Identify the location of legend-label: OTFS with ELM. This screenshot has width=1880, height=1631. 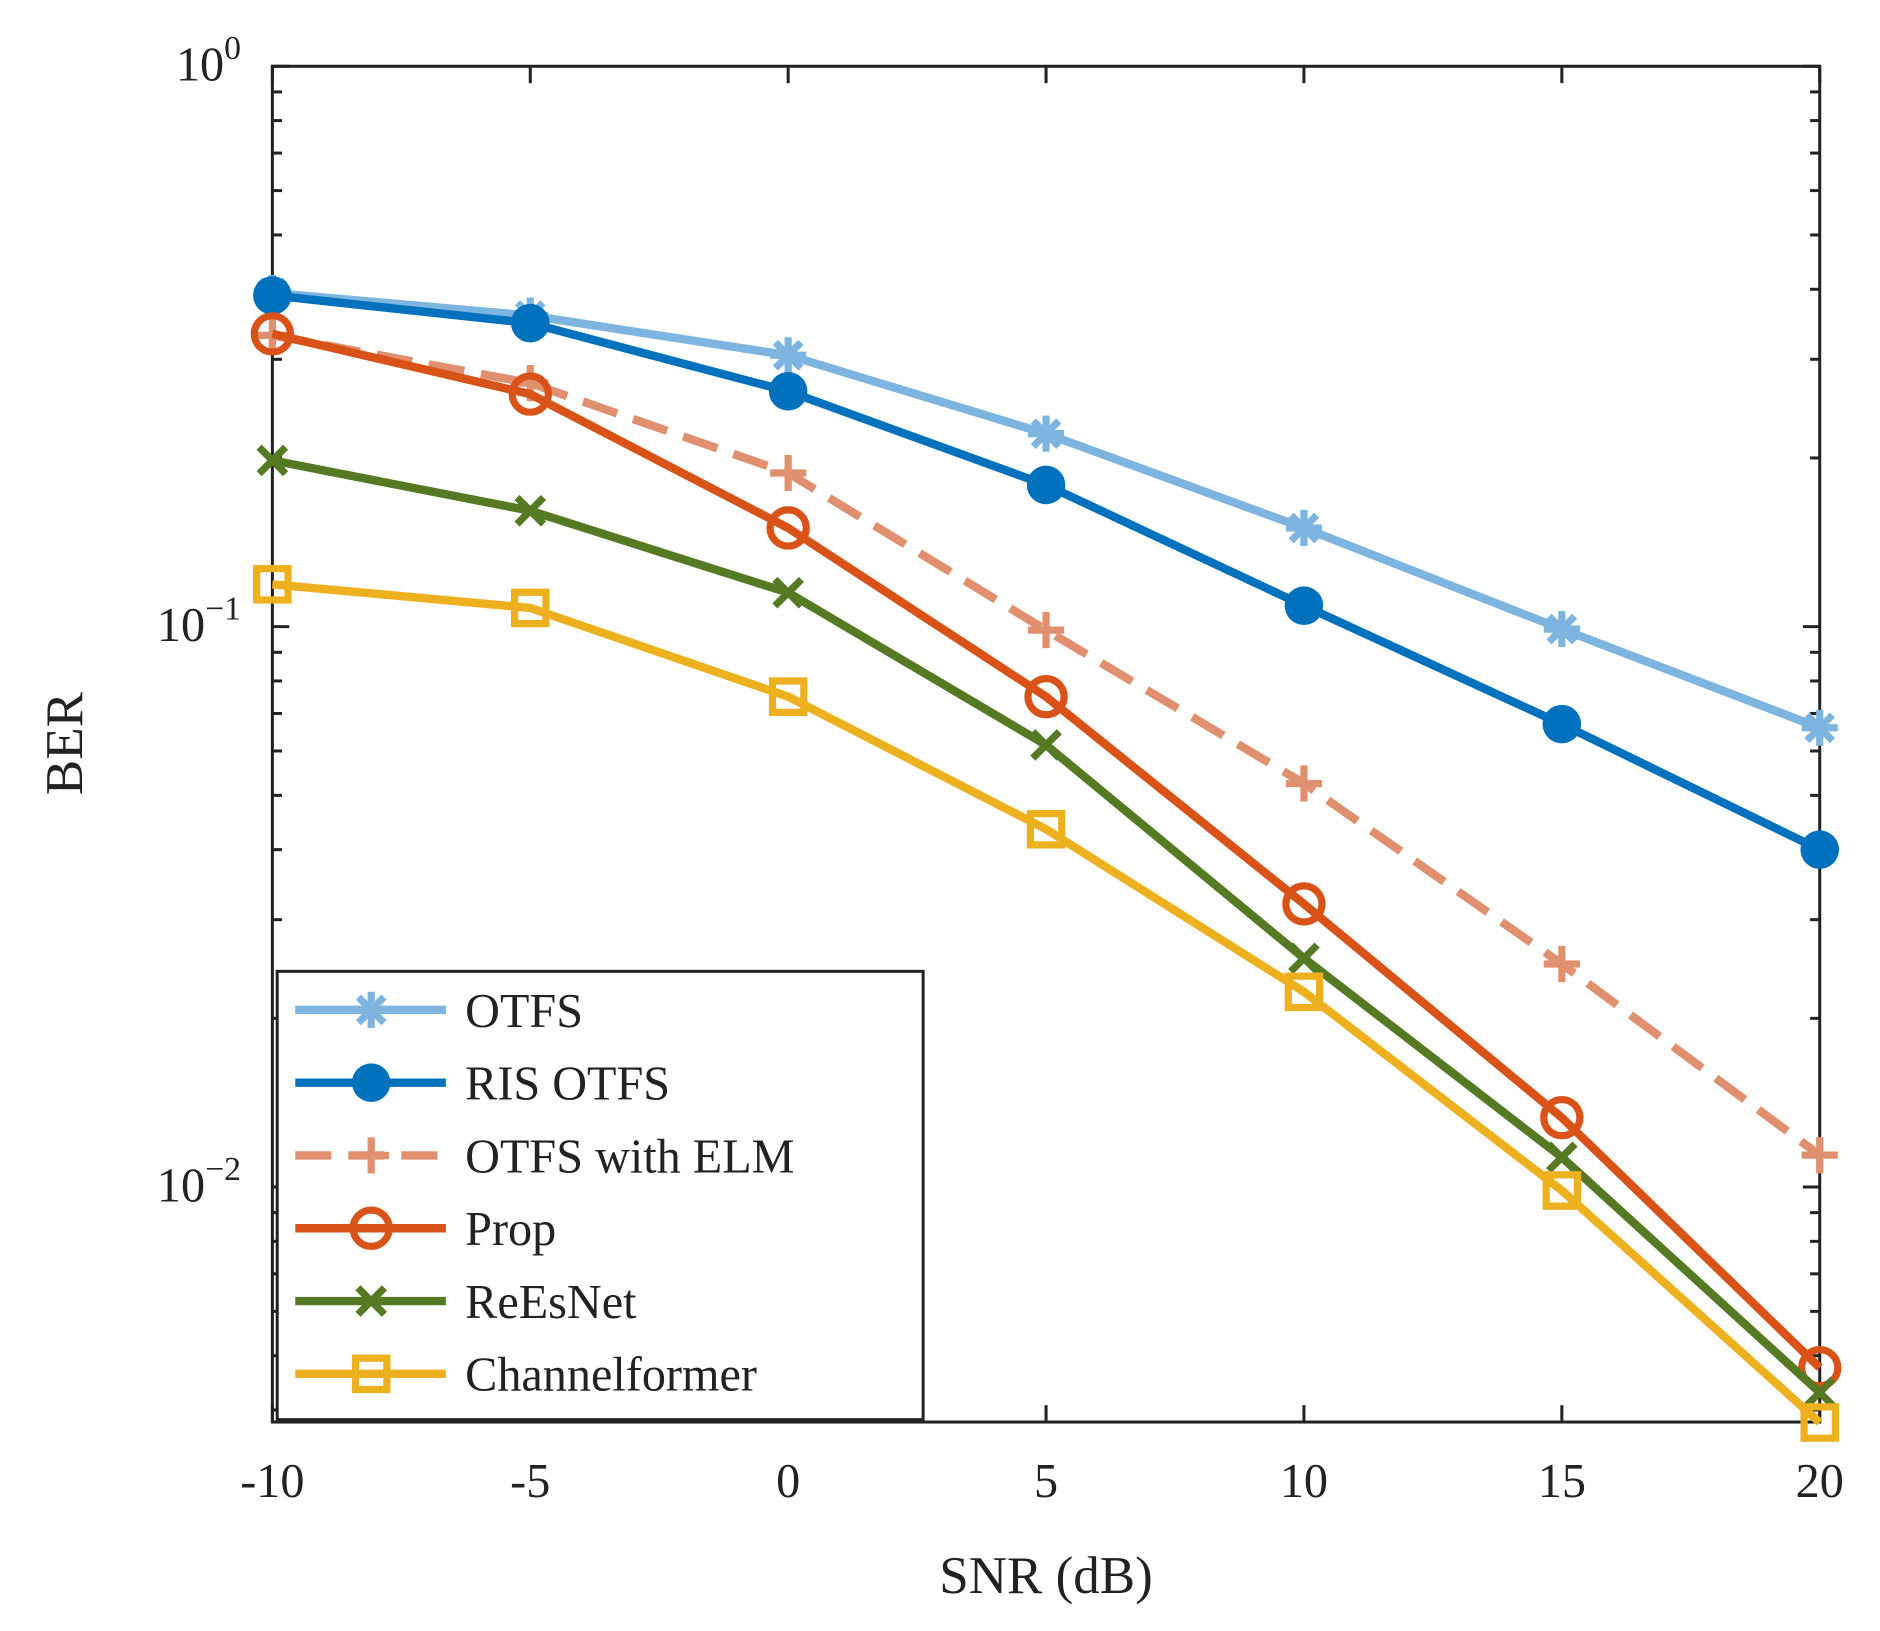
(629, 1156).